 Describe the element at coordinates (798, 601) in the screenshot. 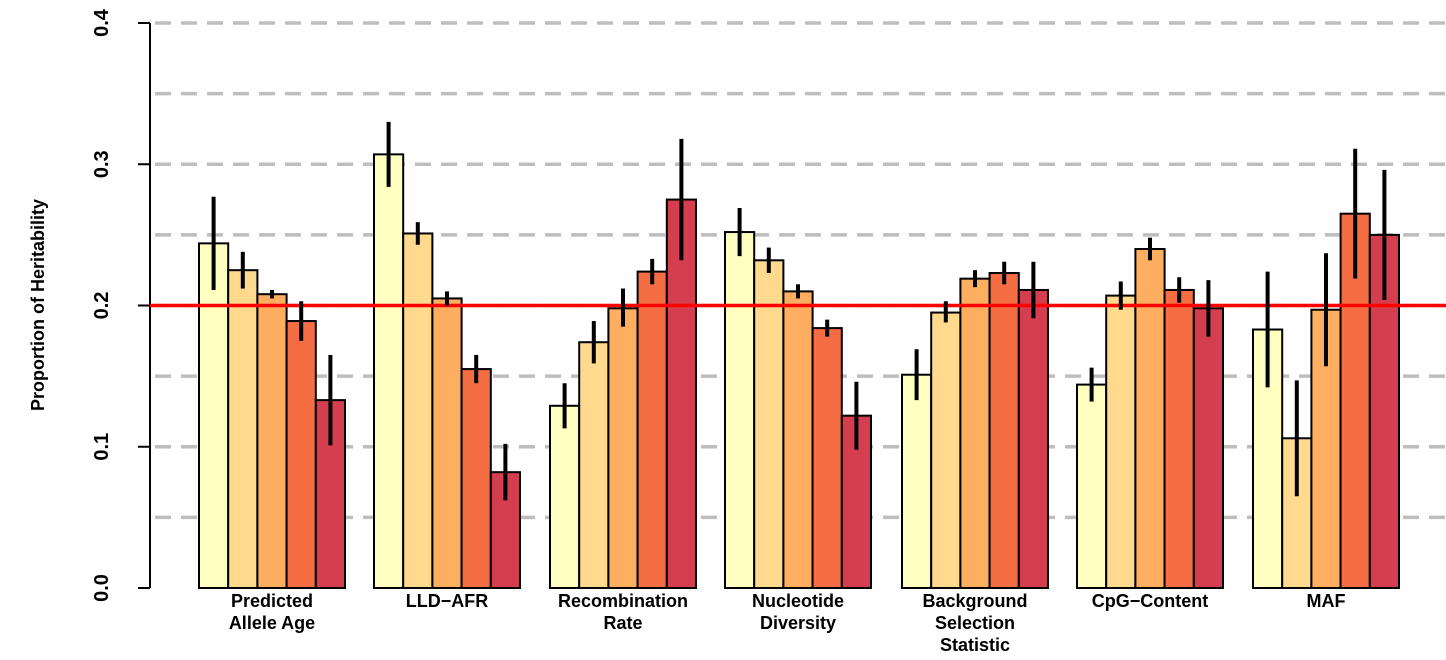

I see `category-label: Nucleotide` at that location.